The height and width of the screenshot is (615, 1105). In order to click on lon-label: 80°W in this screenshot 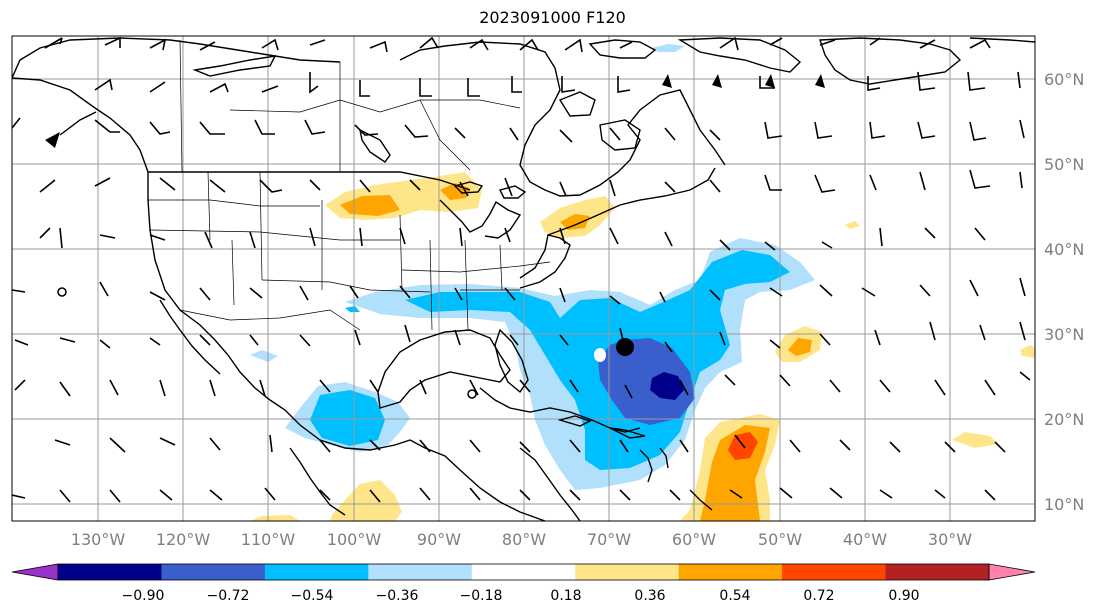, I will do `click(524, 539)`.